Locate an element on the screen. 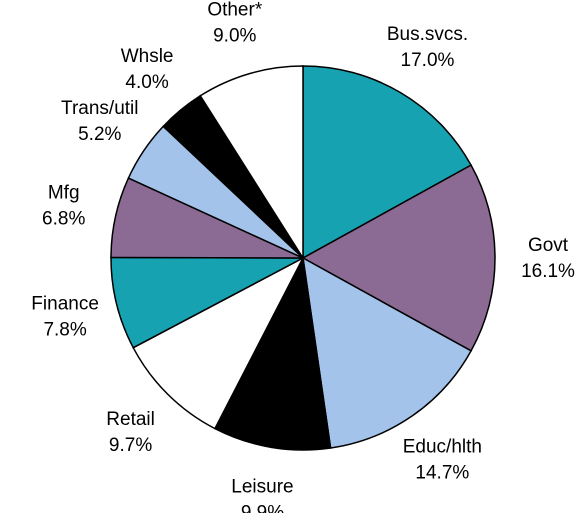 The height and width of the screenshot is (513, 584). slice-value-label: 4.0% is located at coordinates (146, 82).